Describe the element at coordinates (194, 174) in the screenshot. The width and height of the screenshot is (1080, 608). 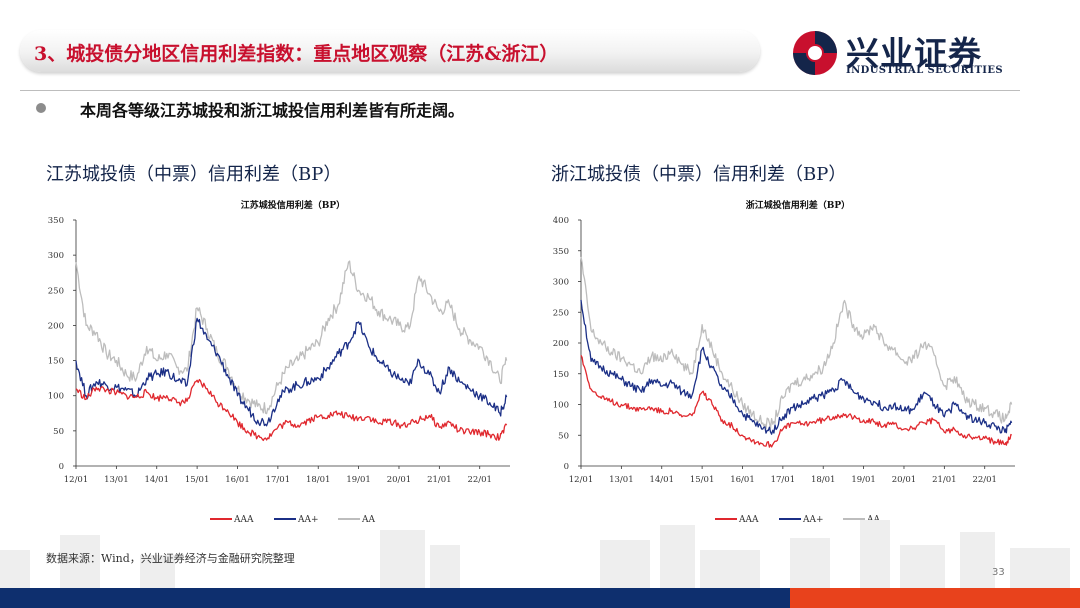
I see `chart-heading-jiangsu: 江苏城投债（中票）信用利差（BP）` at that location.